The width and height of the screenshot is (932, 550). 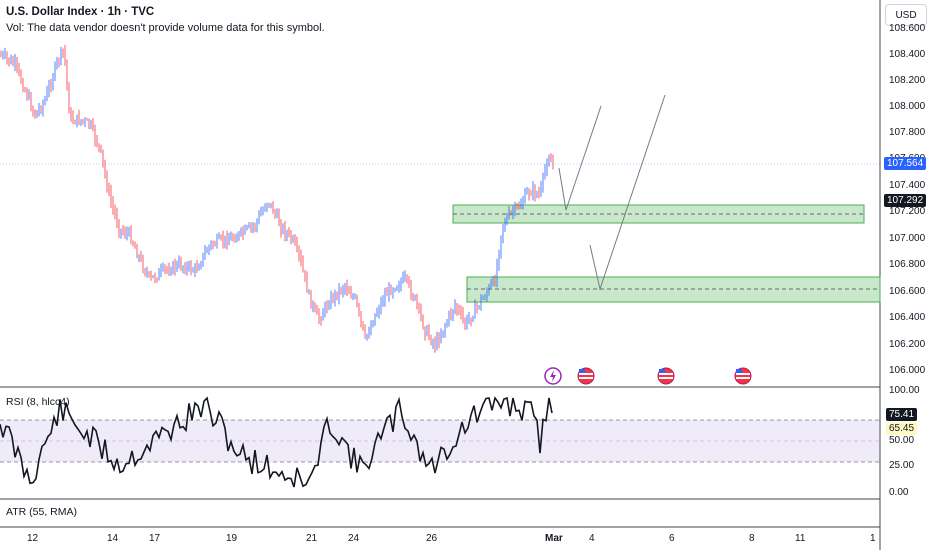 I want to click on rsi-band, so click(x=440, y=441).